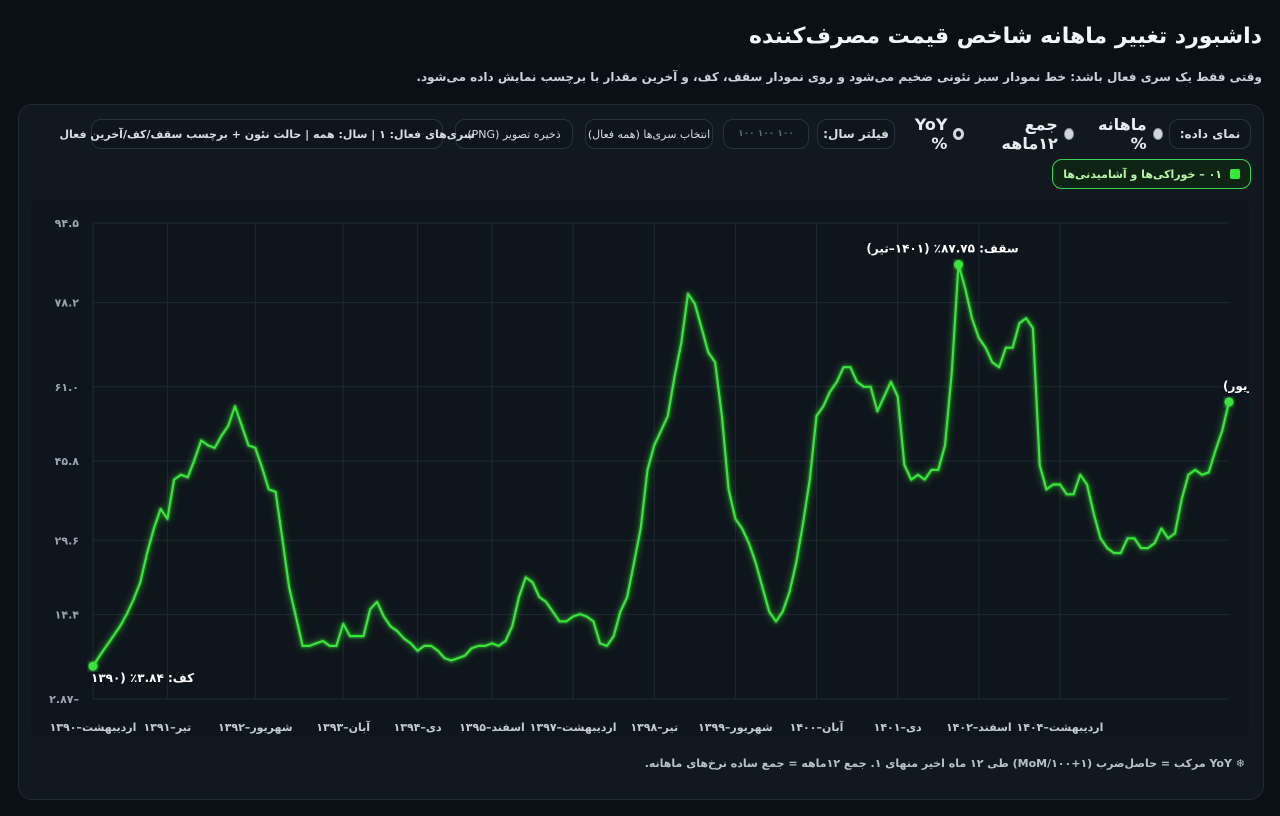 This screenshot has height=816, width=1280. Describe the element at coordinates (942, 249) in the screenshot. I see `annotation-label-max: سقف: ۸۷.۷۵٪ (۱۴۰۱–تیر)` at that location.